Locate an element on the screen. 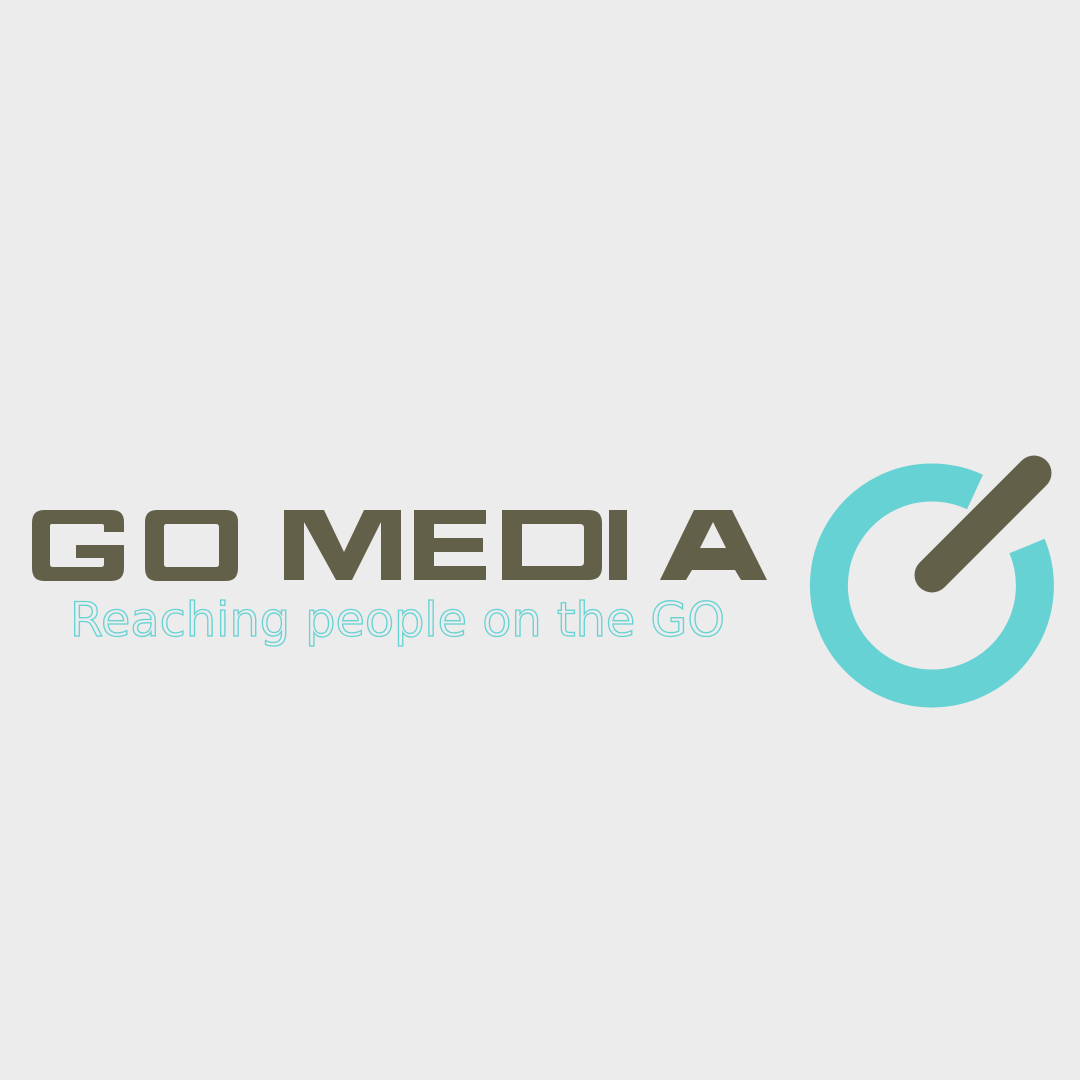 Image resolution: width=1080 pixels, height=1080 pixels. wordmark-letter-a is located at coordinates (713, 545).